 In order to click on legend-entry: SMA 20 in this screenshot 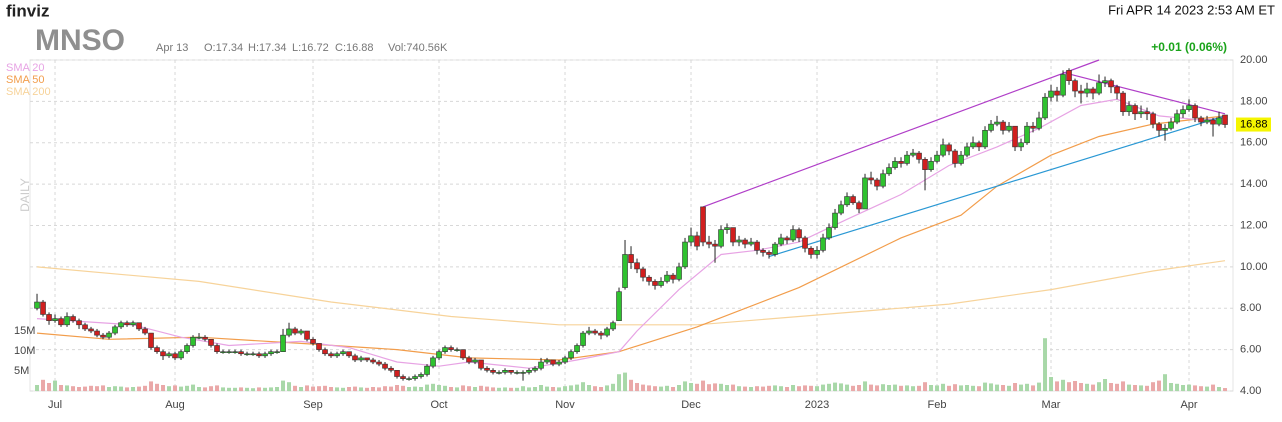, I will do `click(25, 68)`.